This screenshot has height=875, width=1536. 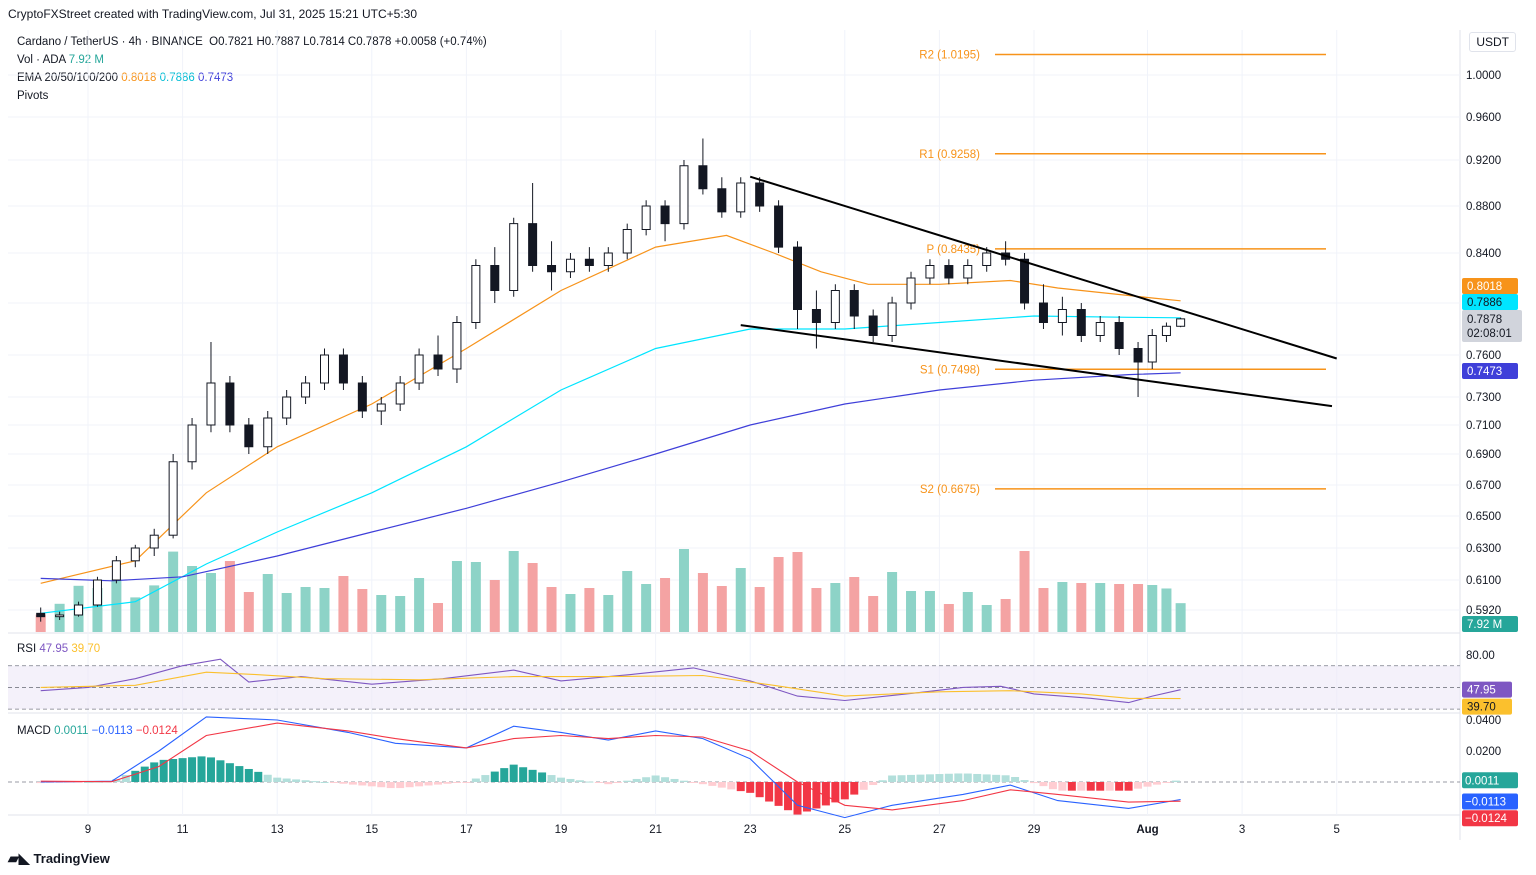 I want to click on rsi-legend: RSI 47.95 39.70, so click(x=58, y=649).